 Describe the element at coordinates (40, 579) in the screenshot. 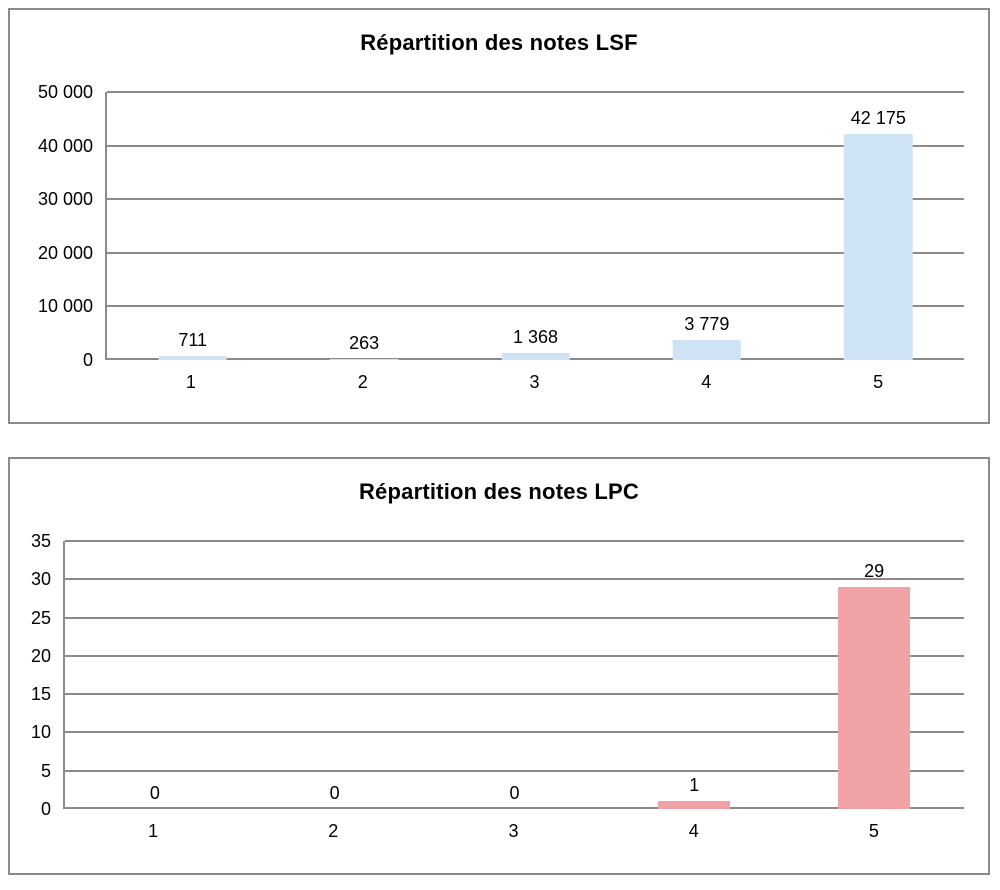

I see `y-axis-label: 30` at that location.